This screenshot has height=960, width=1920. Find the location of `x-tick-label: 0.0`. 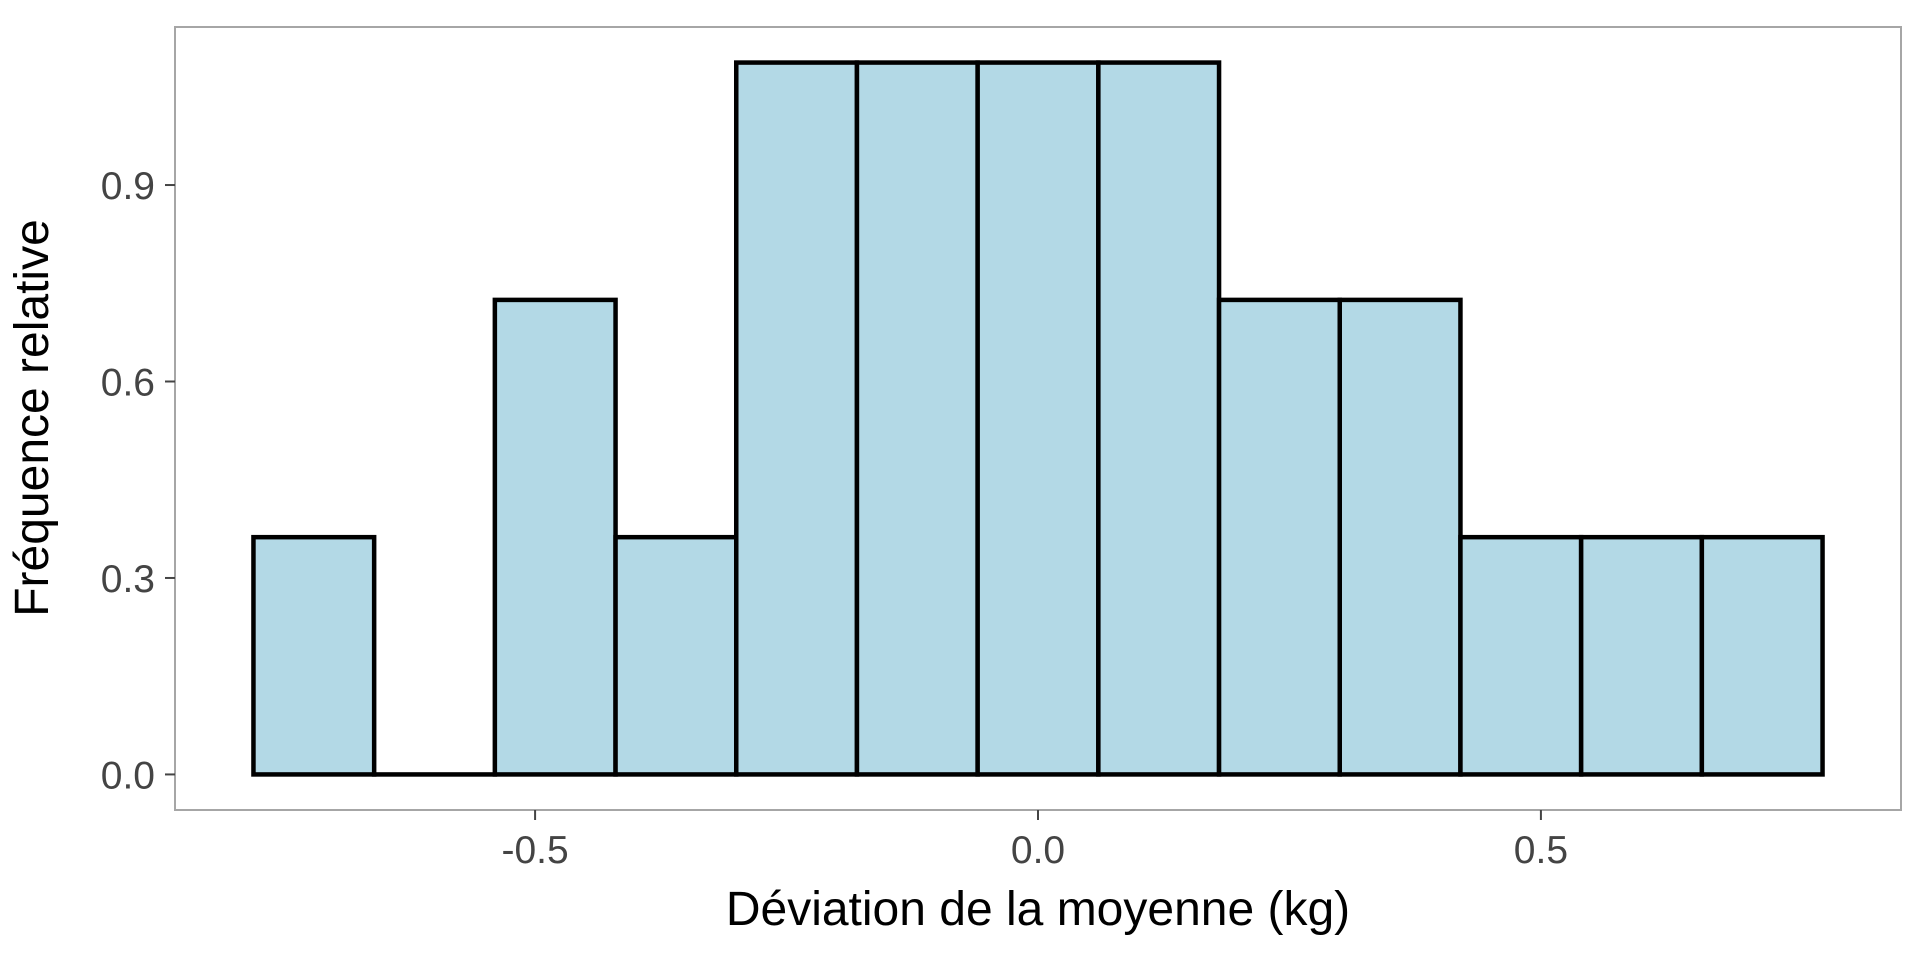

x-tick-label: 0.0 is located at coordinates (1038, 850).